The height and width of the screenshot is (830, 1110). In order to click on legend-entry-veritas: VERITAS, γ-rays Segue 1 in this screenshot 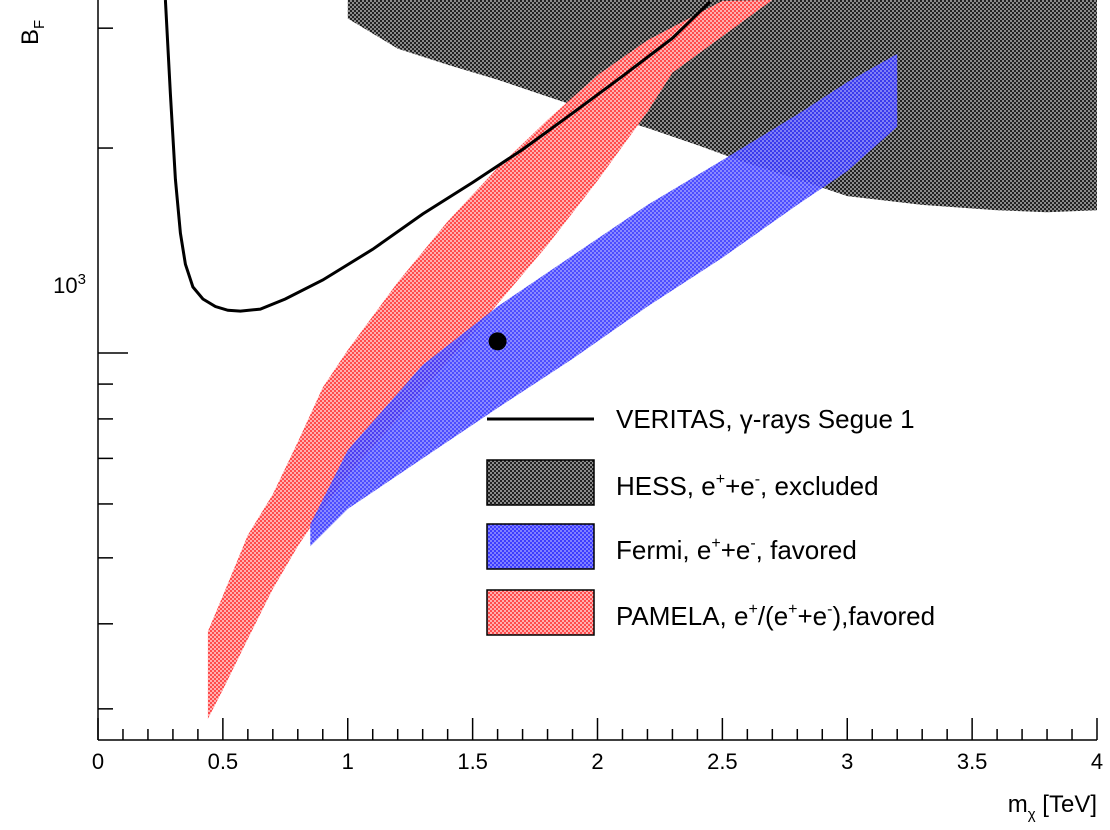, I will do `click(701, 419)`.